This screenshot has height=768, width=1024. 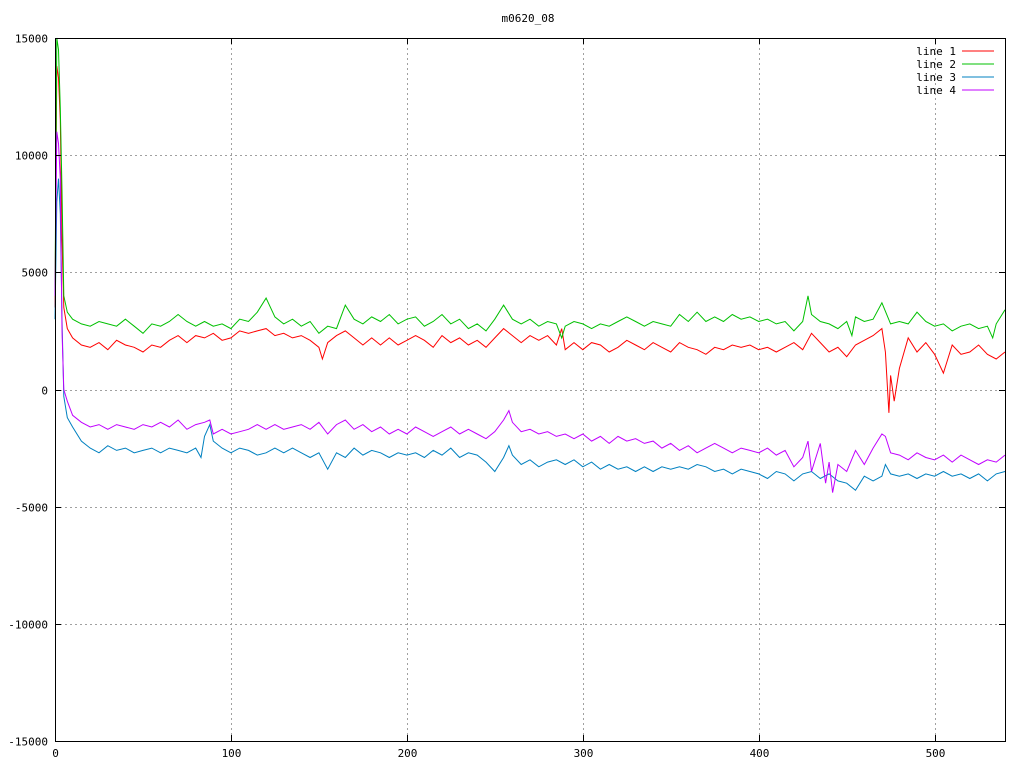 I want to click on x-tick-label: 500, so click(x=936, y=753).